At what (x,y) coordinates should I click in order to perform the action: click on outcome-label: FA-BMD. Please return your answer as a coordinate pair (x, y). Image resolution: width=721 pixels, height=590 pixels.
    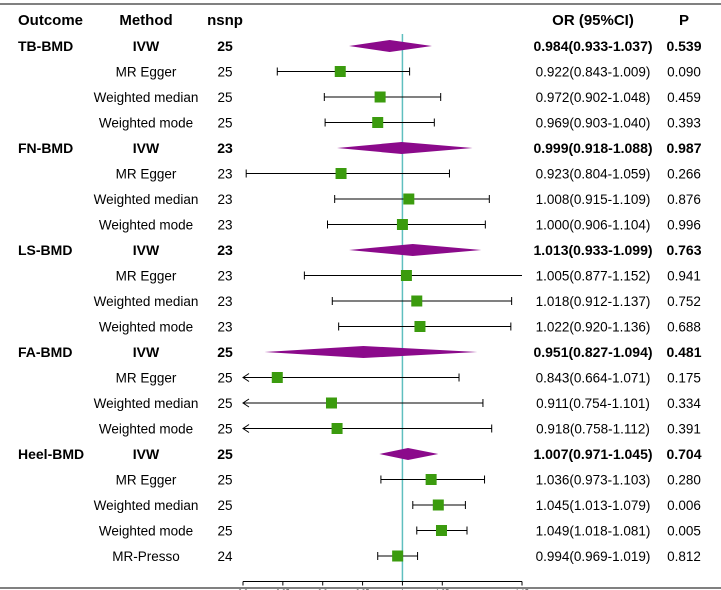
    Looking at the image, I should click on (45, 352).